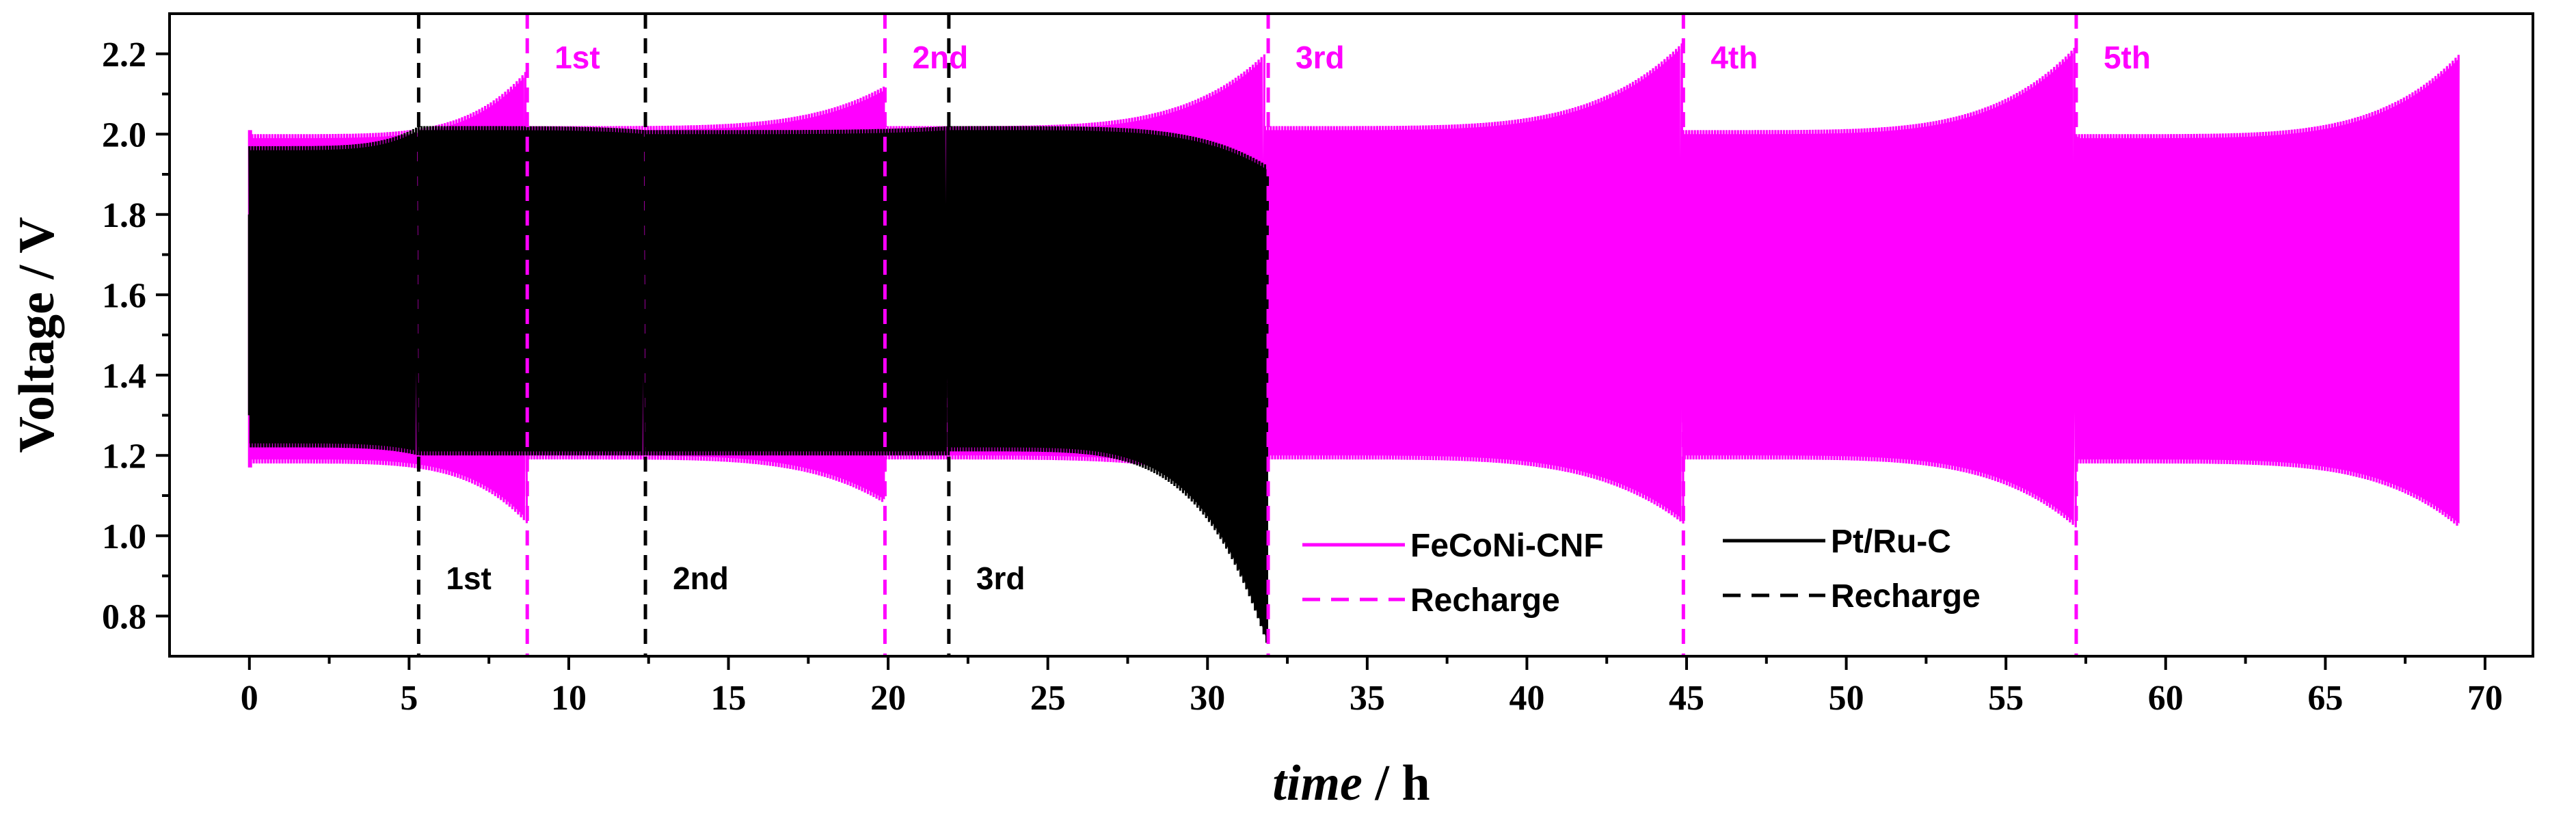 The width and height of the screenshot is (2576, 823). What do you see at coordinates (37, 335) in the screenshot?
I see `y-axis-title: Voltage / V` at bounding box center [37, 335].